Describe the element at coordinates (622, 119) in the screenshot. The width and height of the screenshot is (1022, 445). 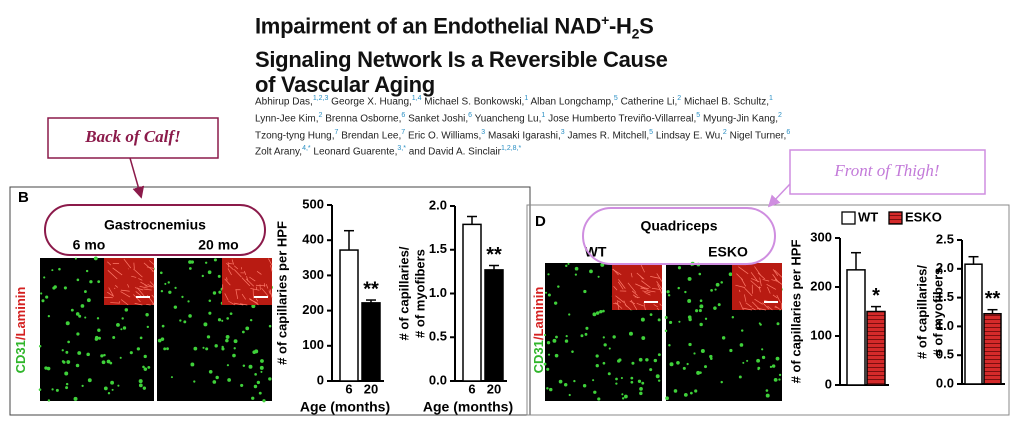
I see `author-name: Jose Humberto Treviño-Villarreal,` at that location.